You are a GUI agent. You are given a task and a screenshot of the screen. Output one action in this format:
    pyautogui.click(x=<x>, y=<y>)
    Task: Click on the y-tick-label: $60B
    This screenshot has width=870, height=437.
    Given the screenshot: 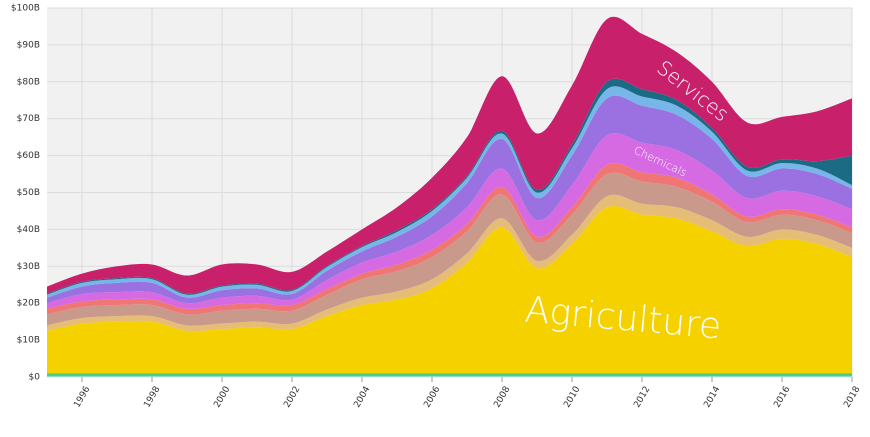 What is the action you would take?
    pyautogui.click(x=28, y=156)
    